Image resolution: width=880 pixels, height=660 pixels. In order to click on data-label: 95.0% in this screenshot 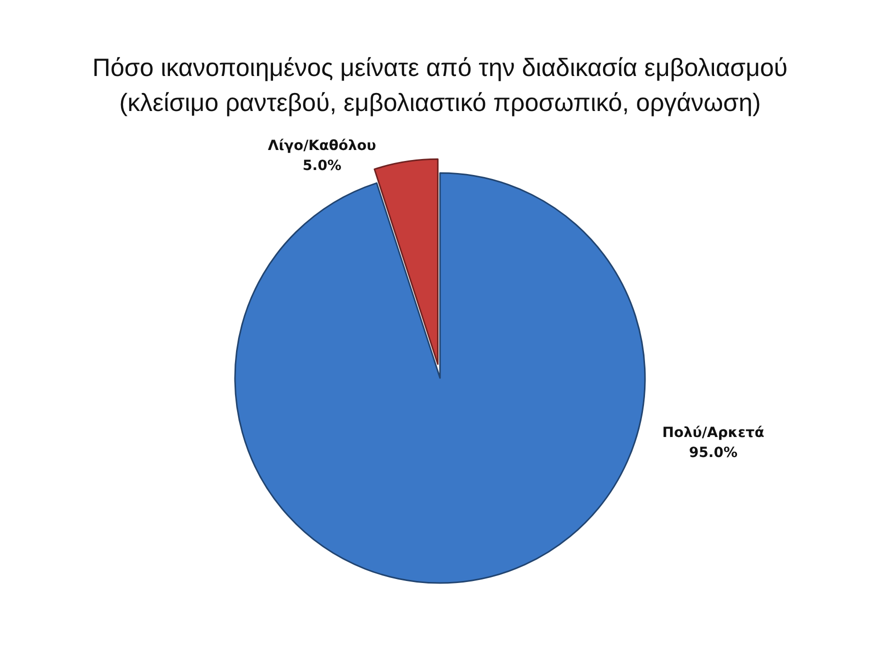, I will do `click(713, 453)`.